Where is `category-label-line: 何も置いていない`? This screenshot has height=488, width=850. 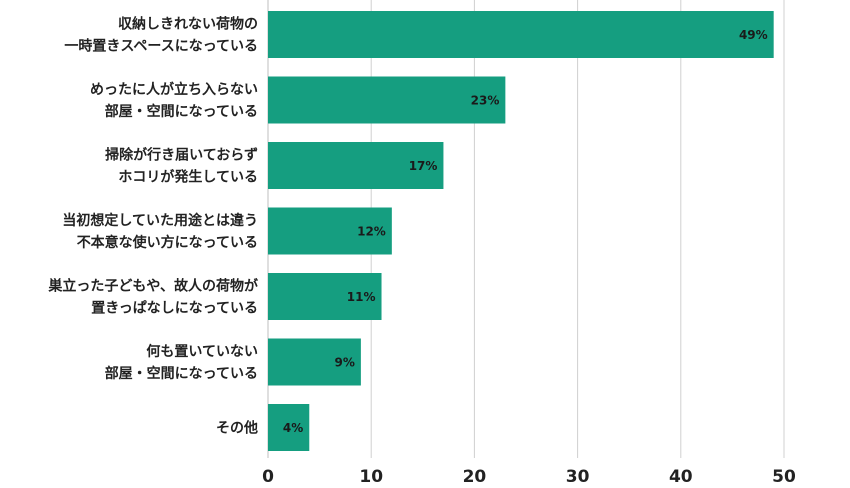 category-label-line: 何も置いていない is located at coordinates (202, 351).